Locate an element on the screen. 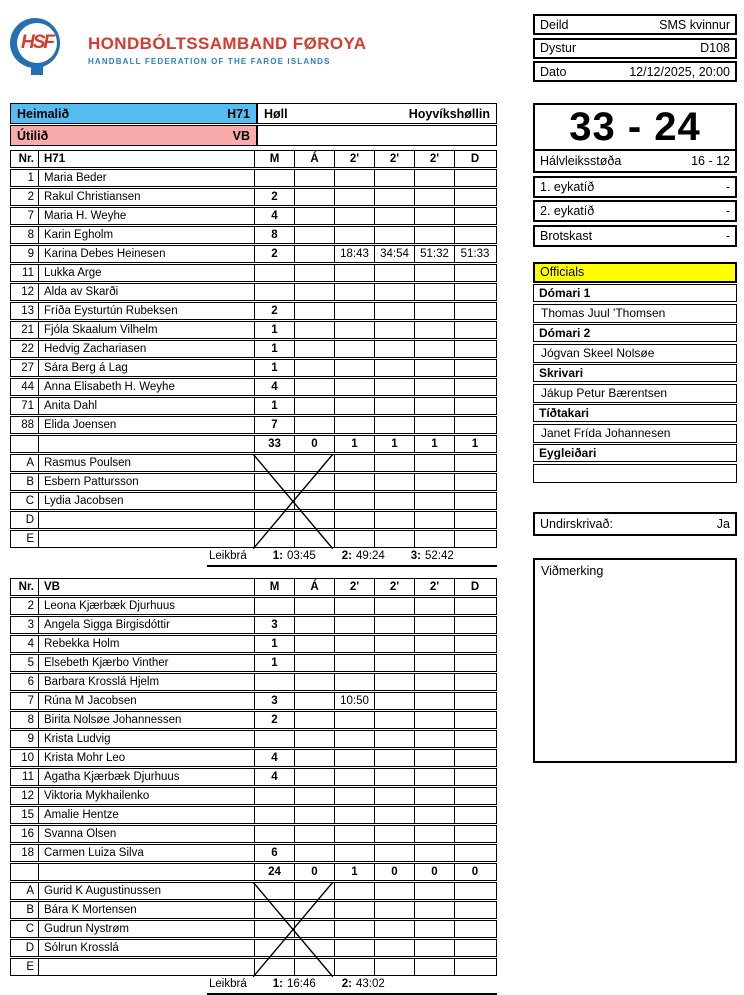  player-number: 18 is located at coordinates (25, 853).